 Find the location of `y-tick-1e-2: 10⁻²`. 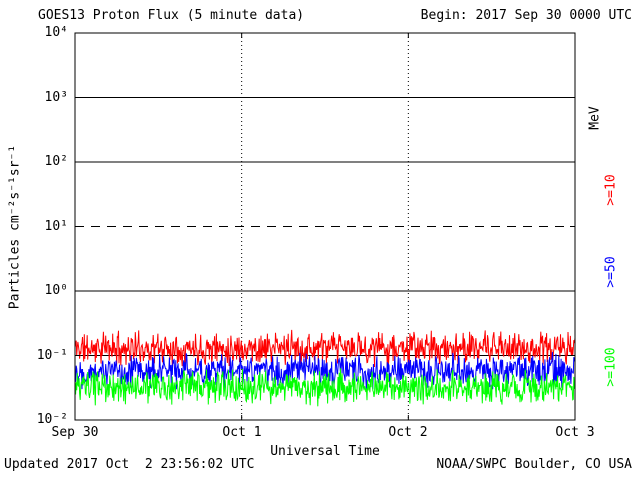

y-tick-1e-2: 10⁻² is located at coordinates (52, 419).